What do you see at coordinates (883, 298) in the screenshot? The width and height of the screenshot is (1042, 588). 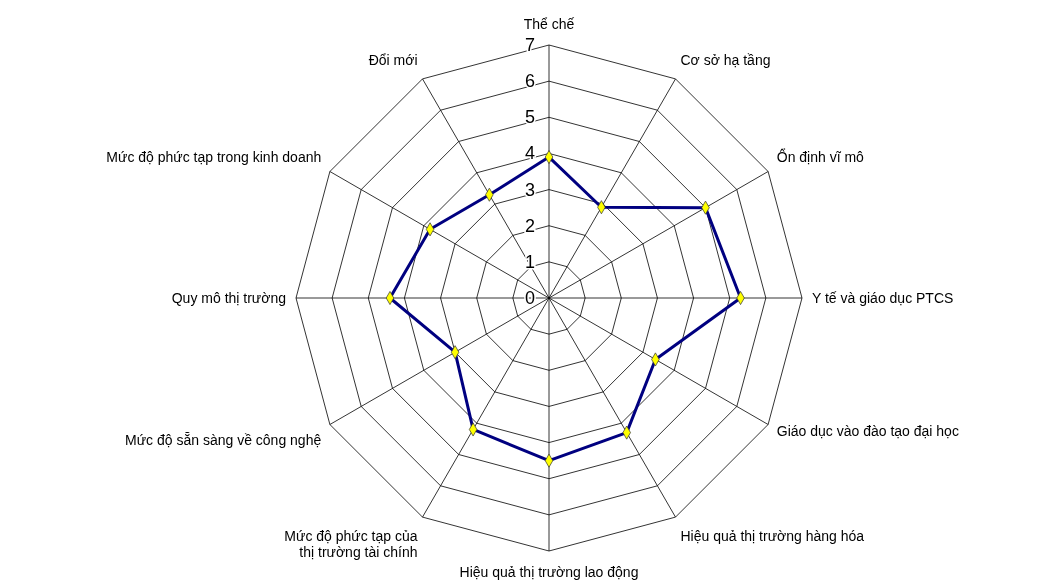 I see `spoke-label: Y tế và giáo dục PTCS` at bounding box center [883, 298].